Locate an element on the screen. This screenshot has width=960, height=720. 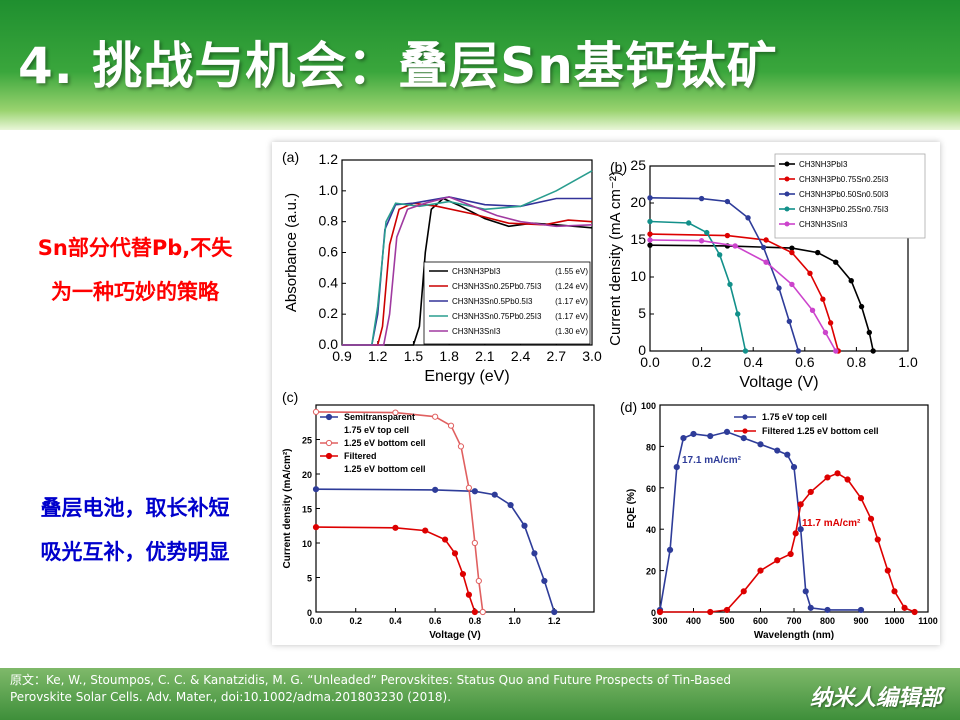
x-tick-label: 2.4 is located at coordinates (521, 356).